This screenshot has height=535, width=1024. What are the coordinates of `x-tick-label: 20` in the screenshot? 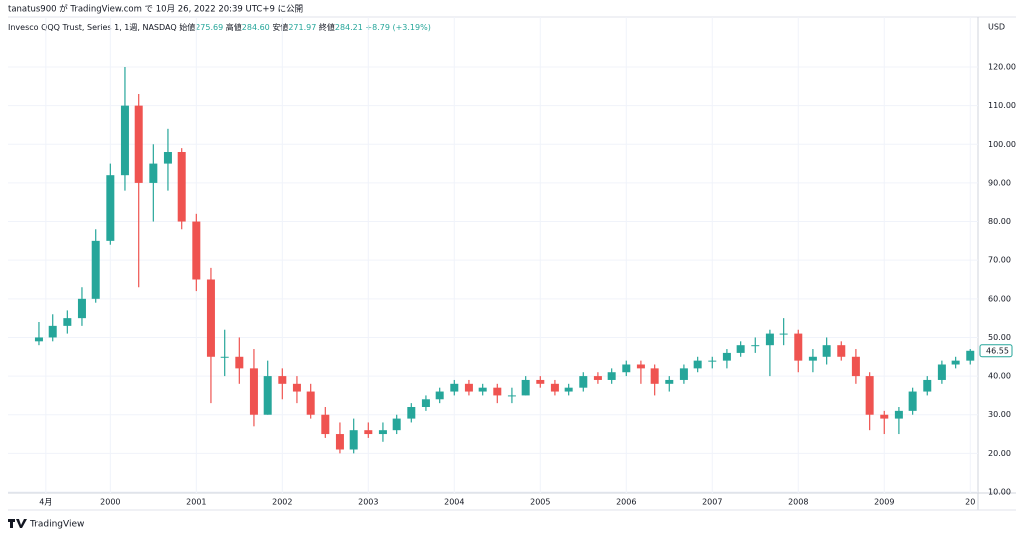 It's located at (970, 502).